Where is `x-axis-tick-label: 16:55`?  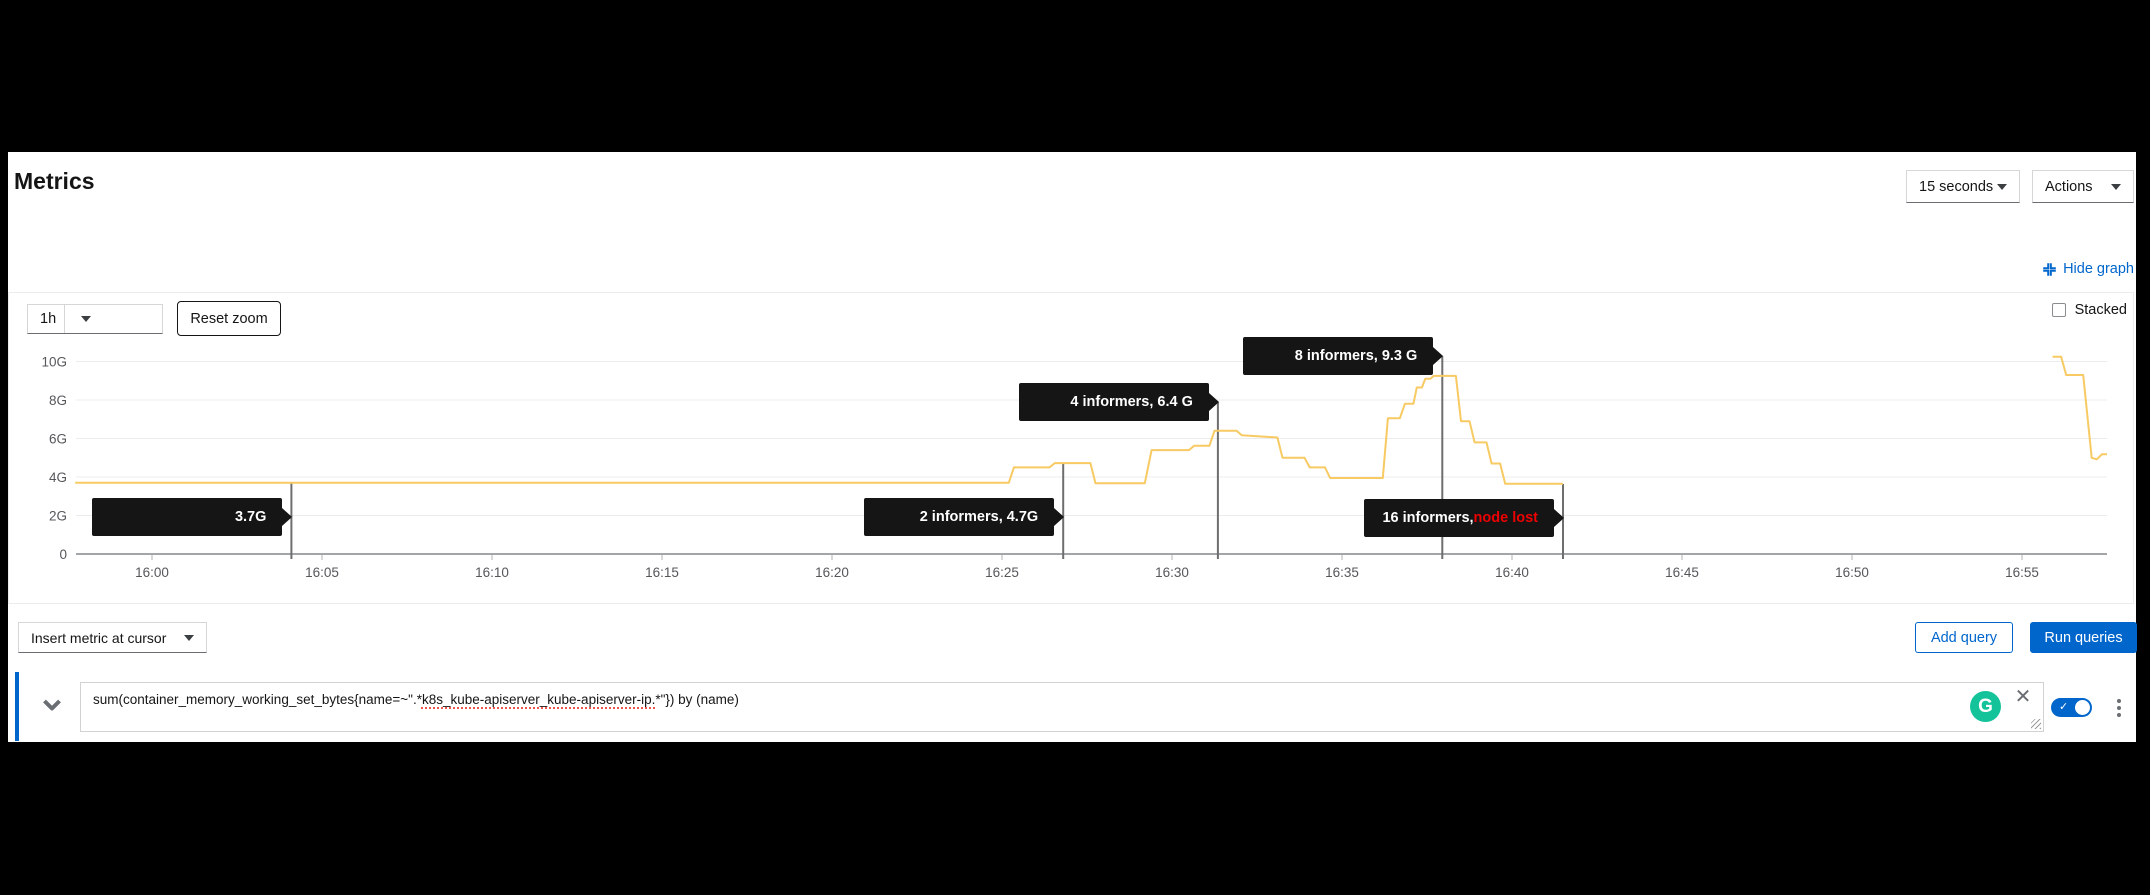
x-axis-tick-label: 16:55 is located at coordinates (2022, 572).